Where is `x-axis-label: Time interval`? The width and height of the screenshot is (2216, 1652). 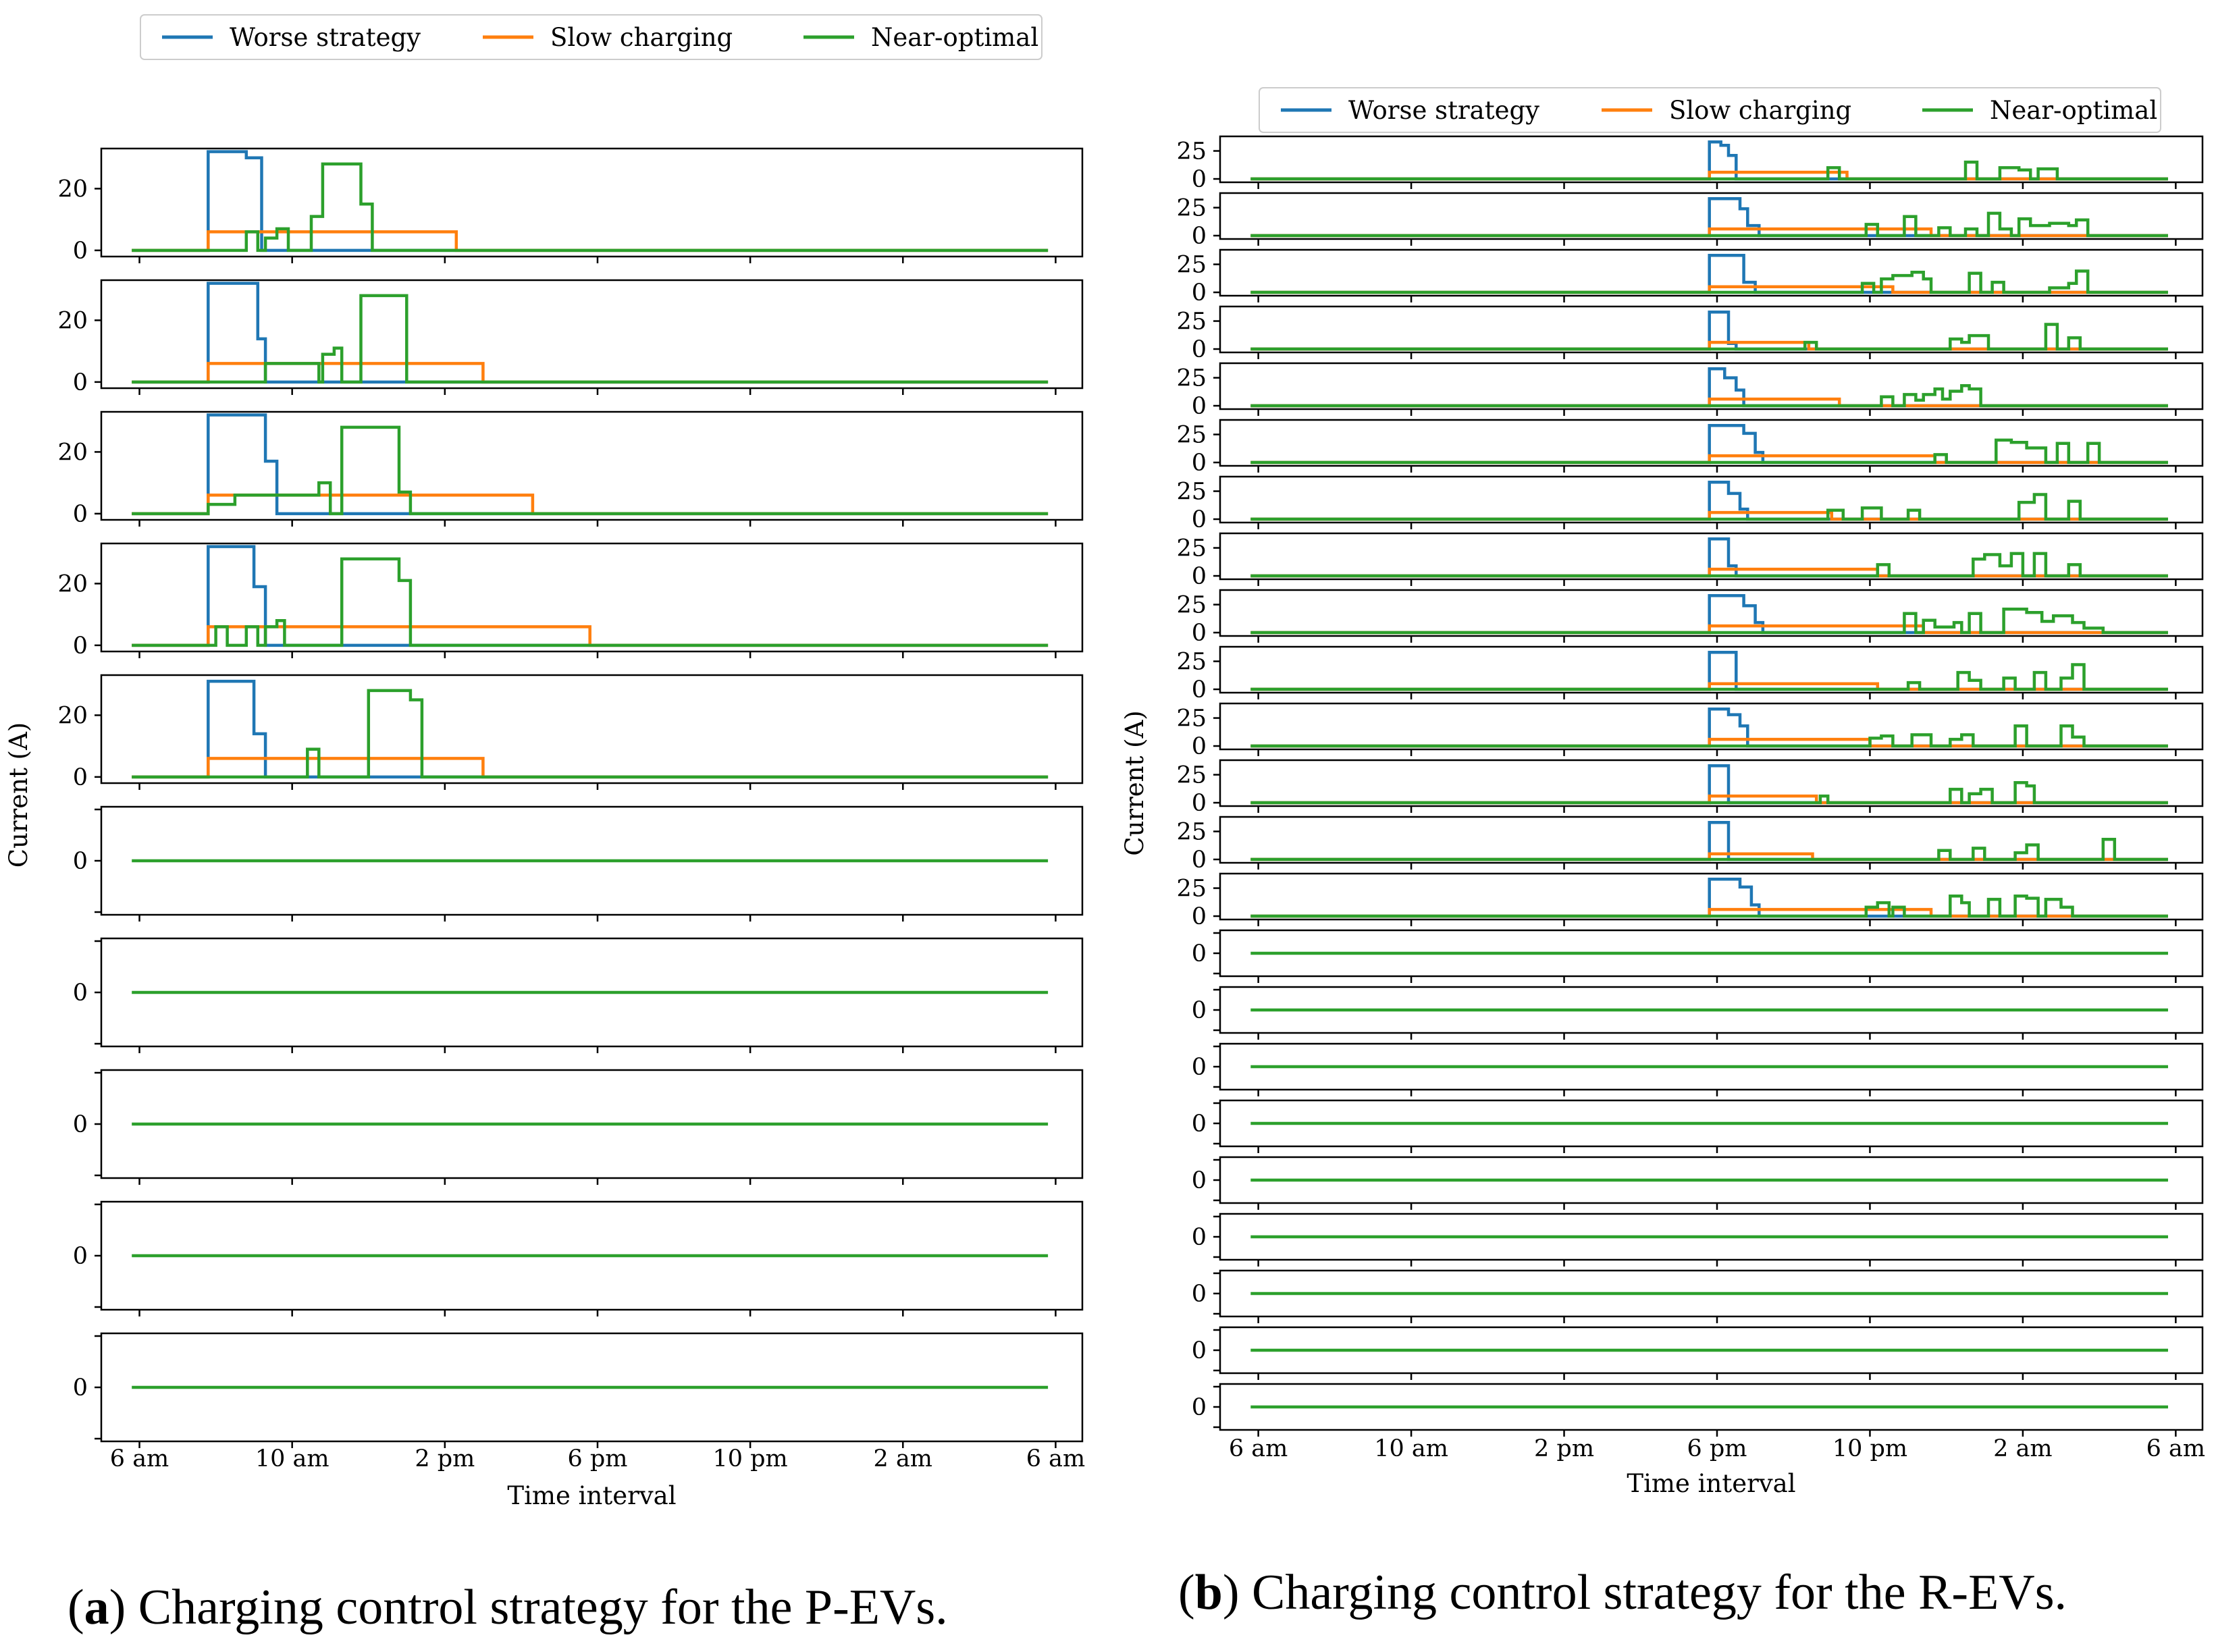
x-axis-label: Time interval is located at coordinates (1711, 1484).